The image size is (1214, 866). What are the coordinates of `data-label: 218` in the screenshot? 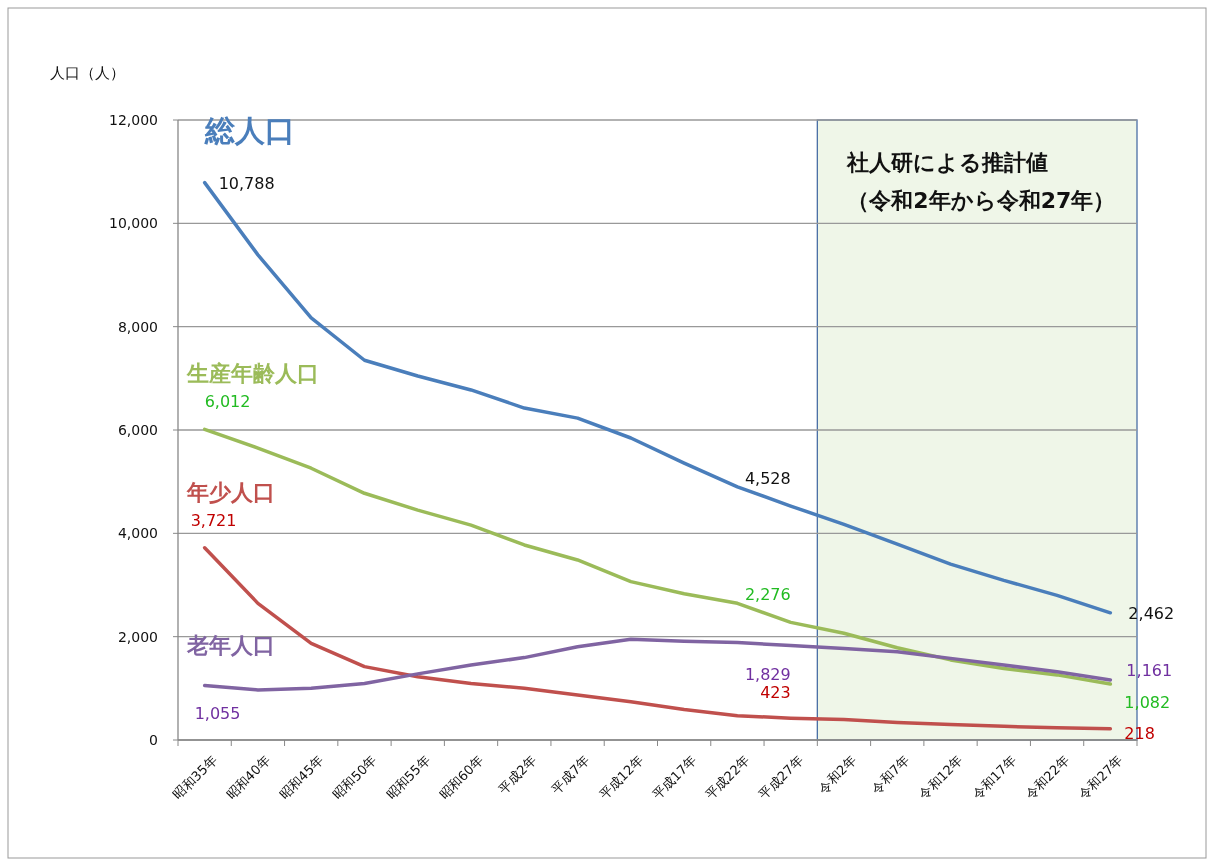 It's located at (1139, 733).